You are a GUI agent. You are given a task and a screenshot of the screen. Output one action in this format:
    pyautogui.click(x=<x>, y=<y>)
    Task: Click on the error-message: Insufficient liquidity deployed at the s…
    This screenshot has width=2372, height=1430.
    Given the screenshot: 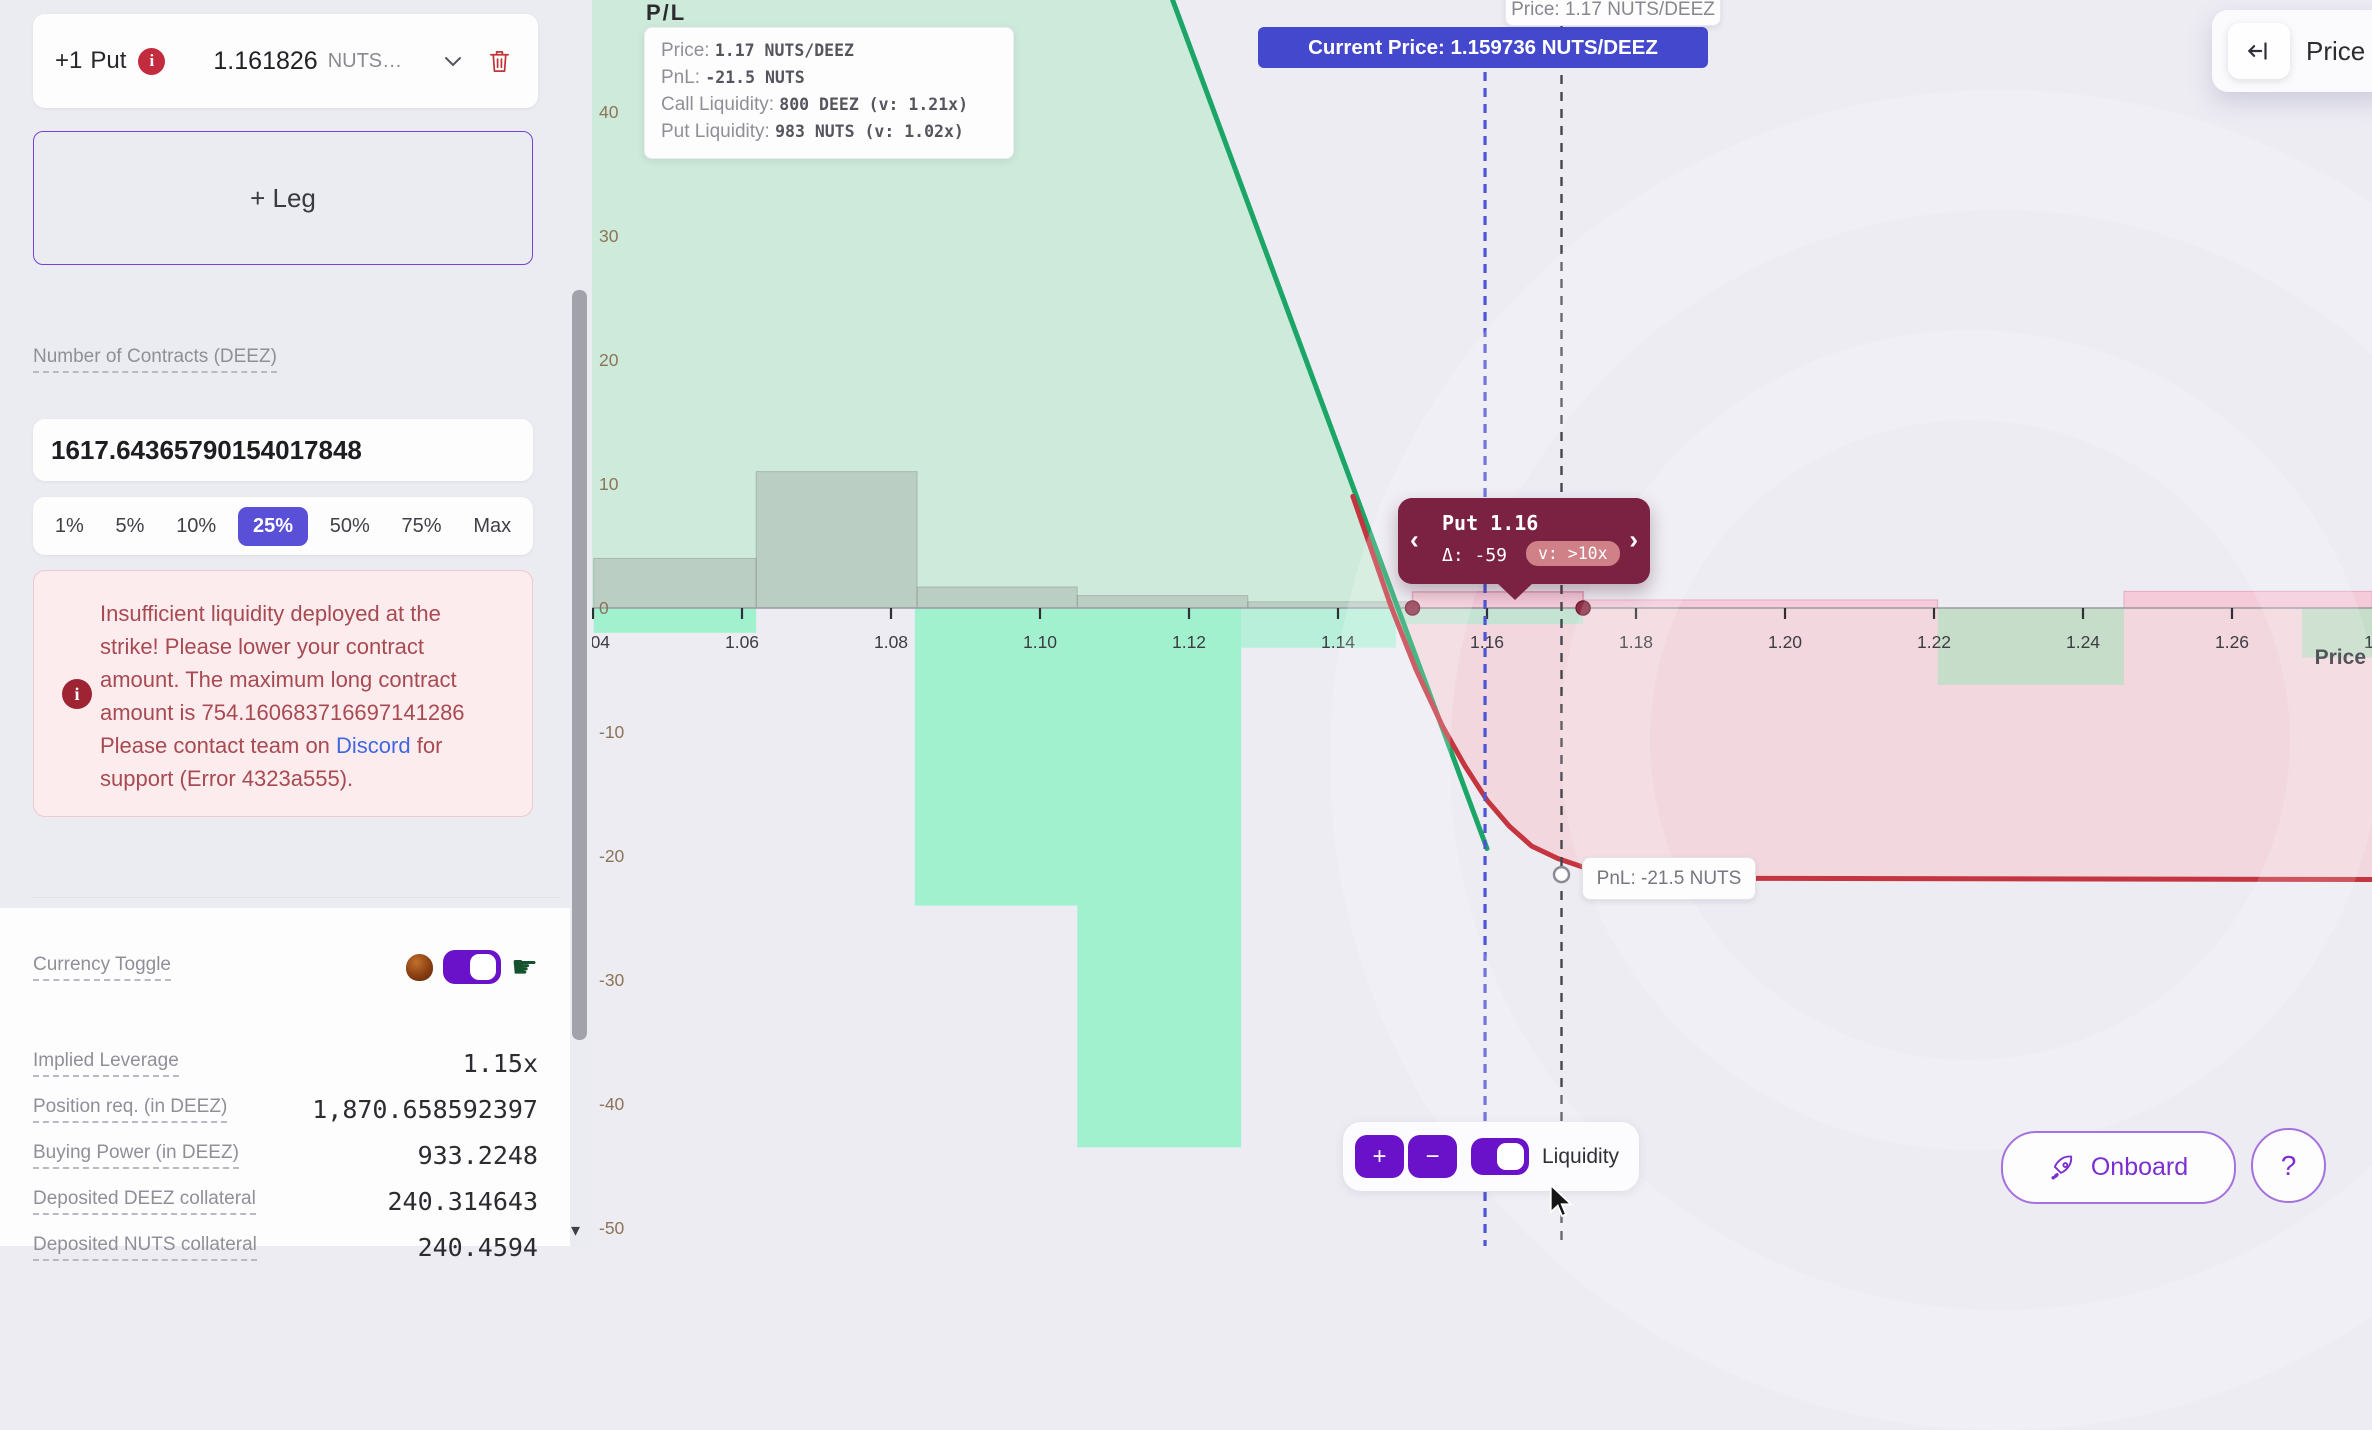 What is the action you would take?
    pyautogui.click(x=282, y=696)
    